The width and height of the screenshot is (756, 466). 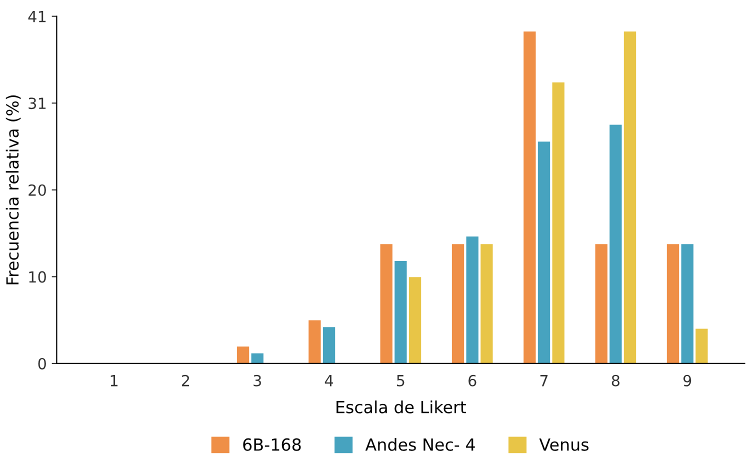 I want to click on y-tick-label: 31, so click(x=37, y=104).